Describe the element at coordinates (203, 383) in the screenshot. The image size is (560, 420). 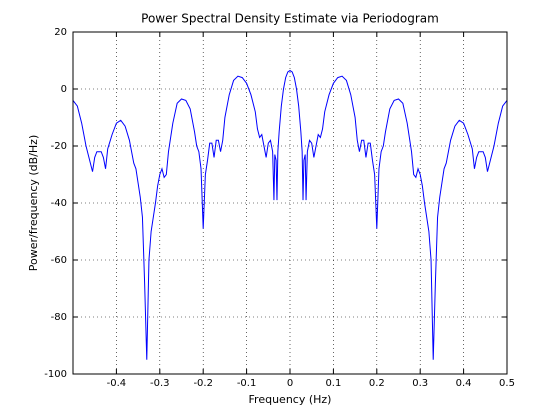
I see `x-tick-label: -0.2` at that location.